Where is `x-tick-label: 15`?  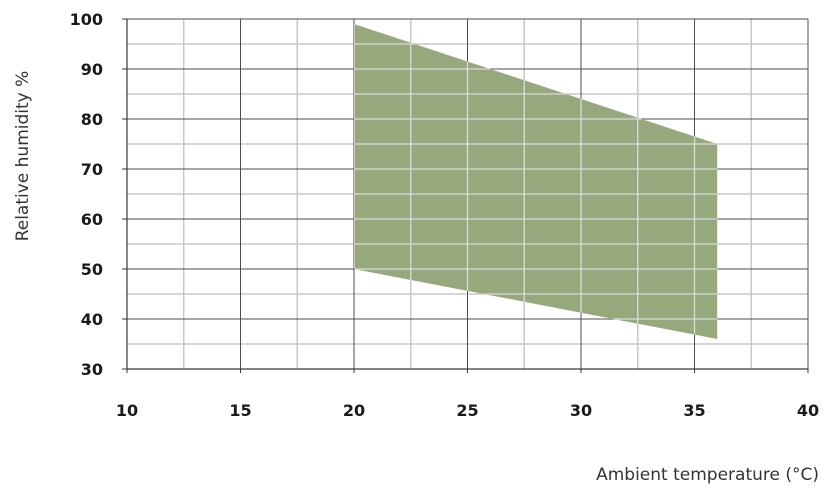
x-tick-label: 15 is located at coordinates (240, 410).